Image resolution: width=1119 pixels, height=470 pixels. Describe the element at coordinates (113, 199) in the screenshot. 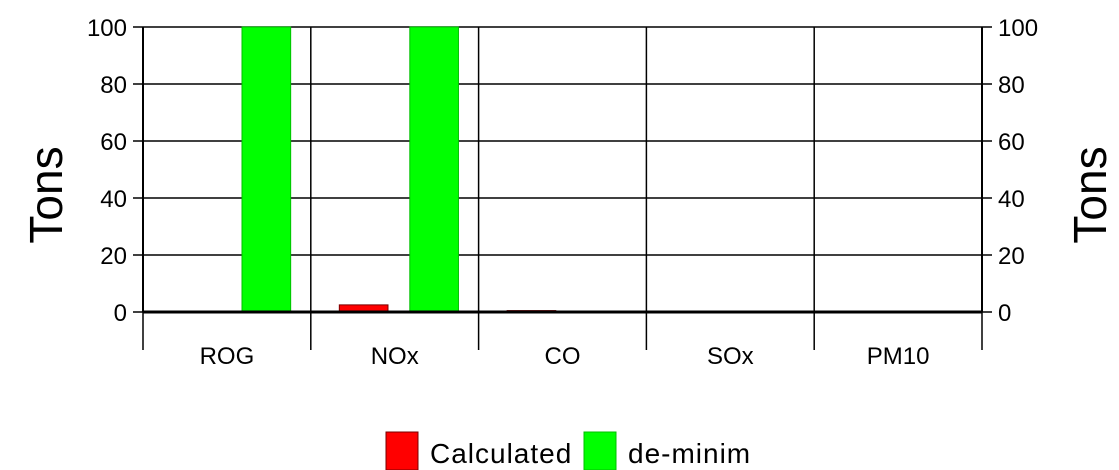

I see `y-tick-label-left: 40` at that location.